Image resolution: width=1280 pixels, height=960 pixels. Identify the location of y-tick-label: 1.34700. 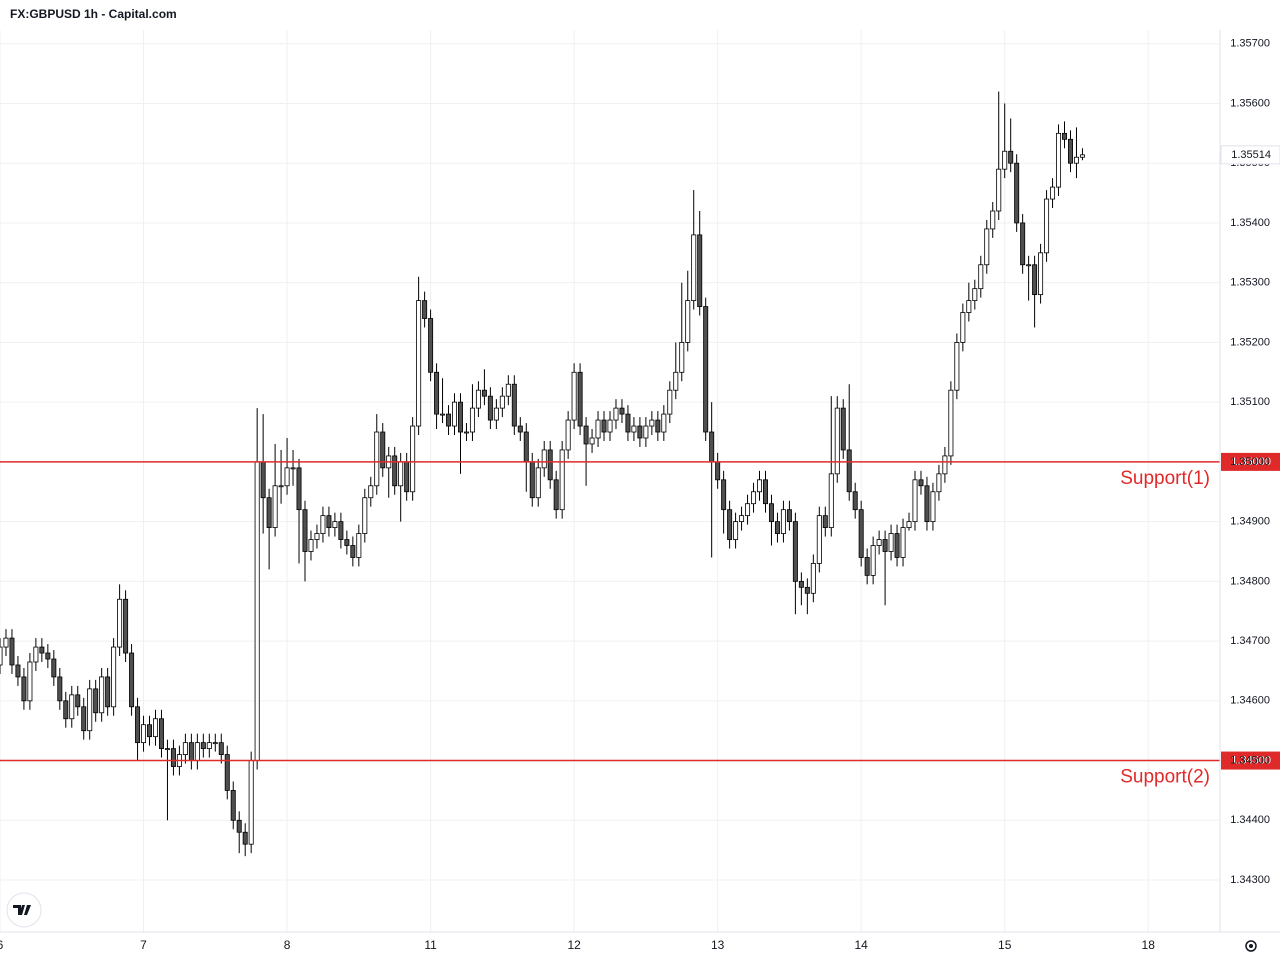
(1250, 641).